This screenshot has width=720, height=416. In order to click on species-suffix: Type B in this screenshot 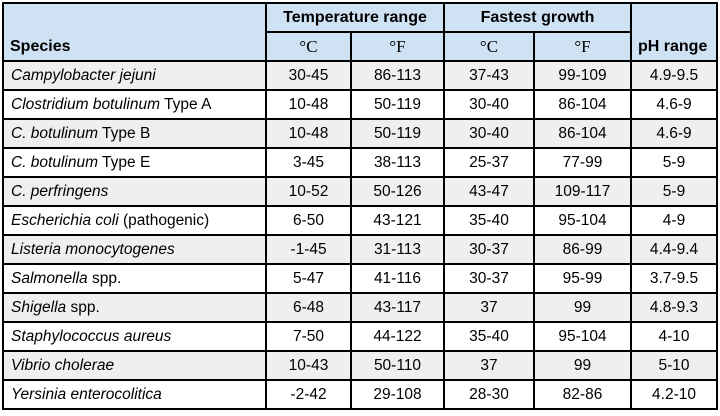, I will do `click(124, 133)`.